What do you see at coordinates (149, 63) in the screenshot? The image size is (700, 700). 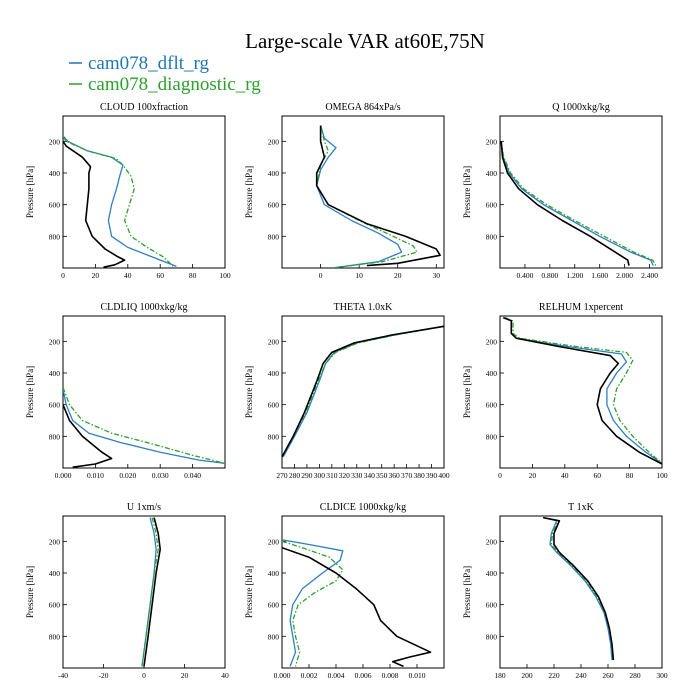 I see `legend-label-1: cam078_dflt_rg` at bounding box center [149, 63].